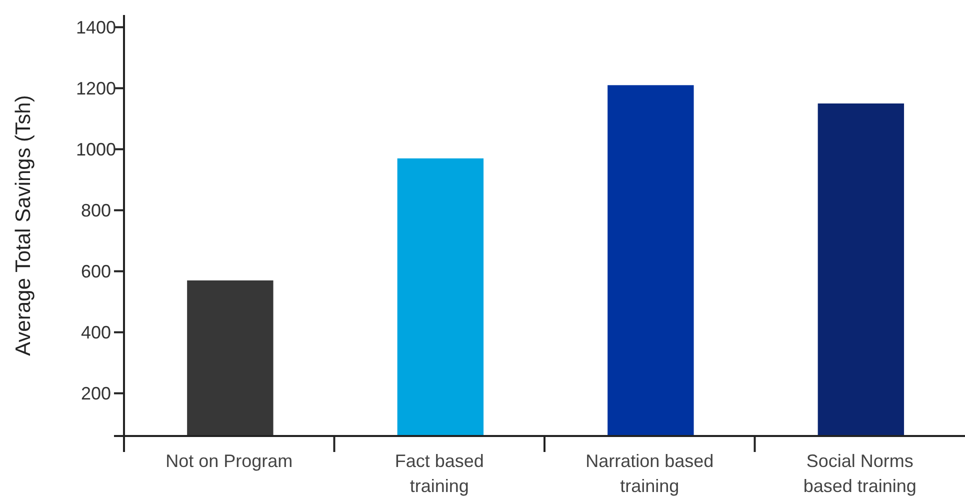  I want to click on x-tick-label: Social Norms based training, so click(859, 473).